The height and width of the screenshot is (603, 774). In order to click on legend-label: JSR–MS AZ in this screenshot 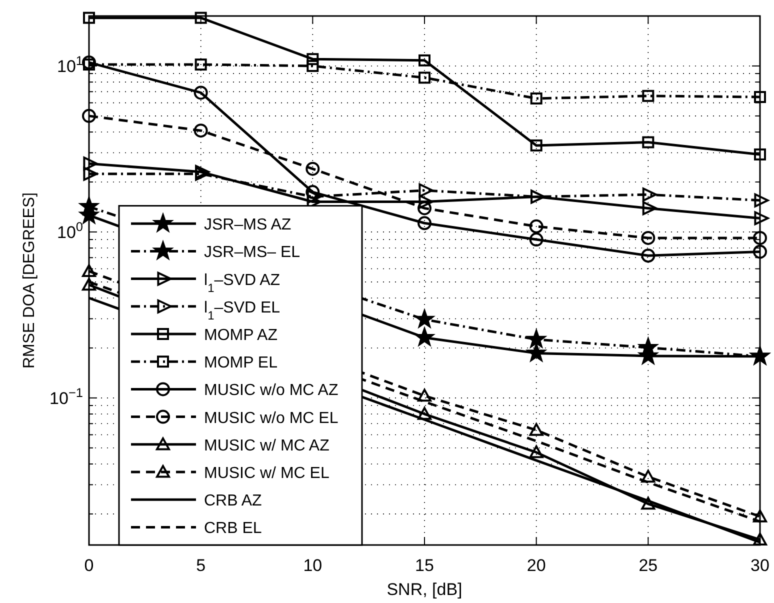, I will do `click(248, 225)`.